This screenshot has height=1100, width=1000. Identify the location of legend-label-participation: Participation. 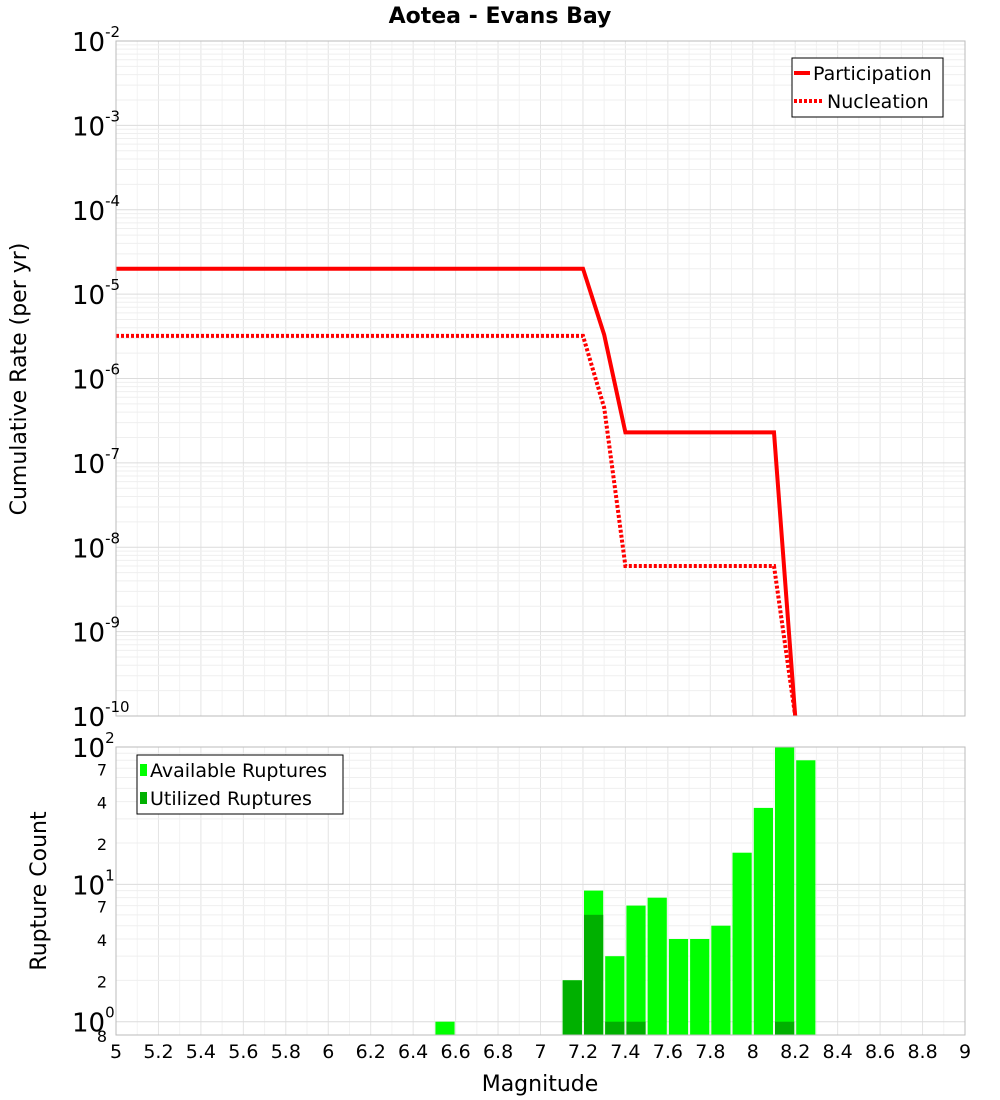
(872, 74).